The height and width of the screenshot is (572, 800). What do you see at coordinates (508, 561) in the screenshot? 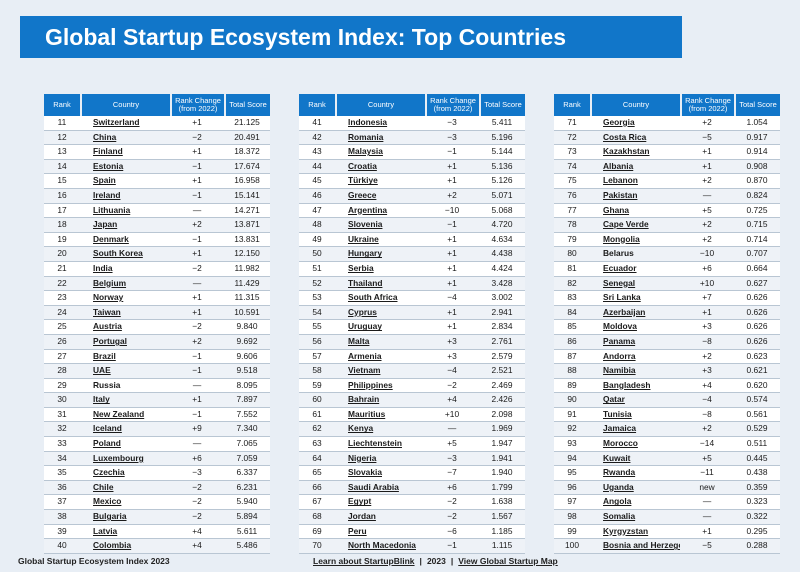
I see `view-global-startup-map-link: View Global Startup Map` at bounding box center [508, 561].